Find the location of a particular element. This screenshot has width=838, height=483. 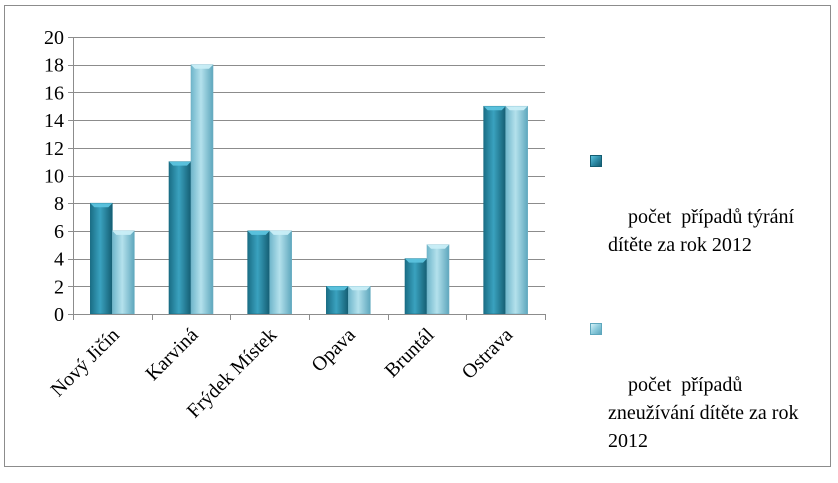

y-axis-tick-labels: 0 2 4 6 8 10 12 14 16 18 20 is located at coordinates (54, 176).